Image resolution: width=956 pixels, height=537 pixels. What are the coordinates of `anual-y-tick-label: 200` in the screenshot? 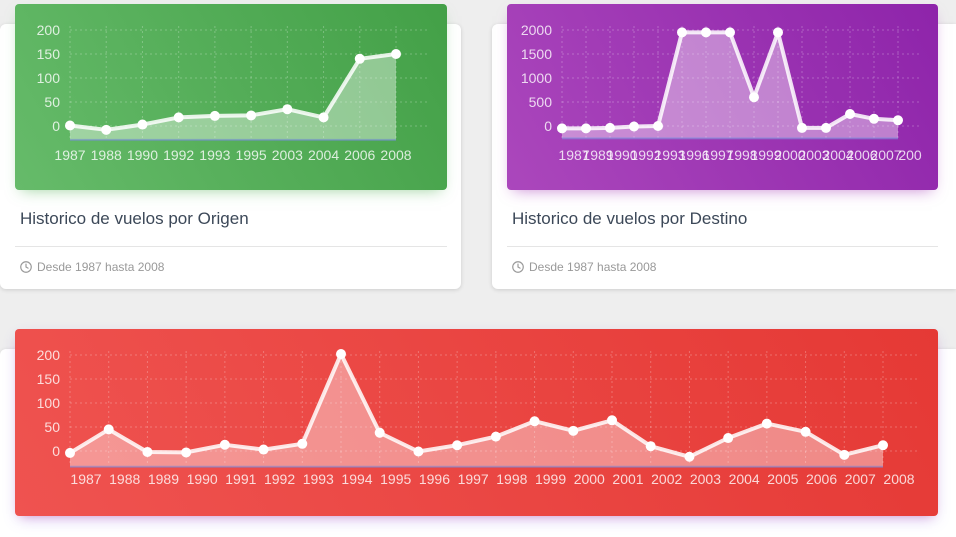 It's located at (49, 355).